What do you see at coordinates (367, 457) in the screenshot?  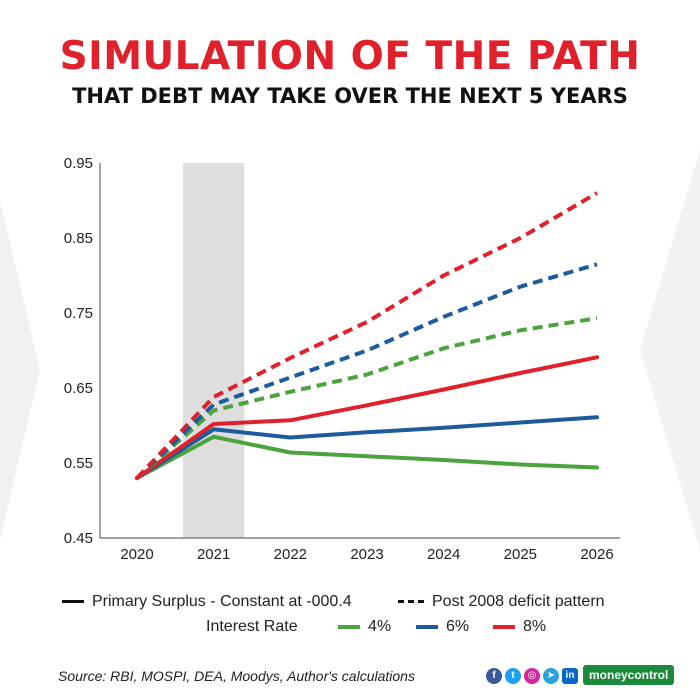 I see `series-line-solid-4pct` at bounding box center [367, 457].